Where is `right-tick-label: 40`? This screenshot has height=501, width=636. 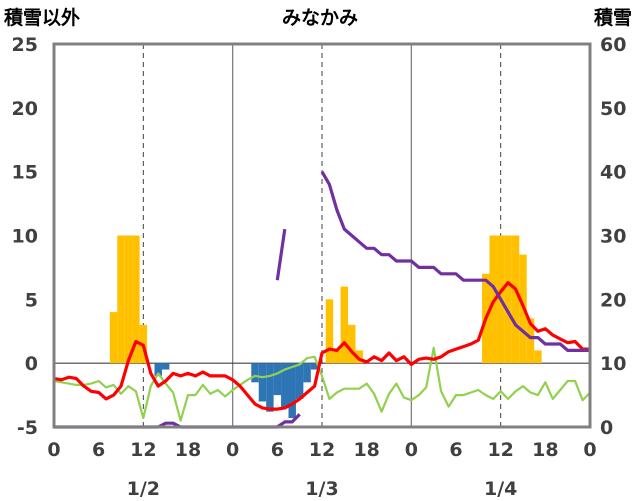
right-tick-label: 40 is located at coordinates (613, 173).